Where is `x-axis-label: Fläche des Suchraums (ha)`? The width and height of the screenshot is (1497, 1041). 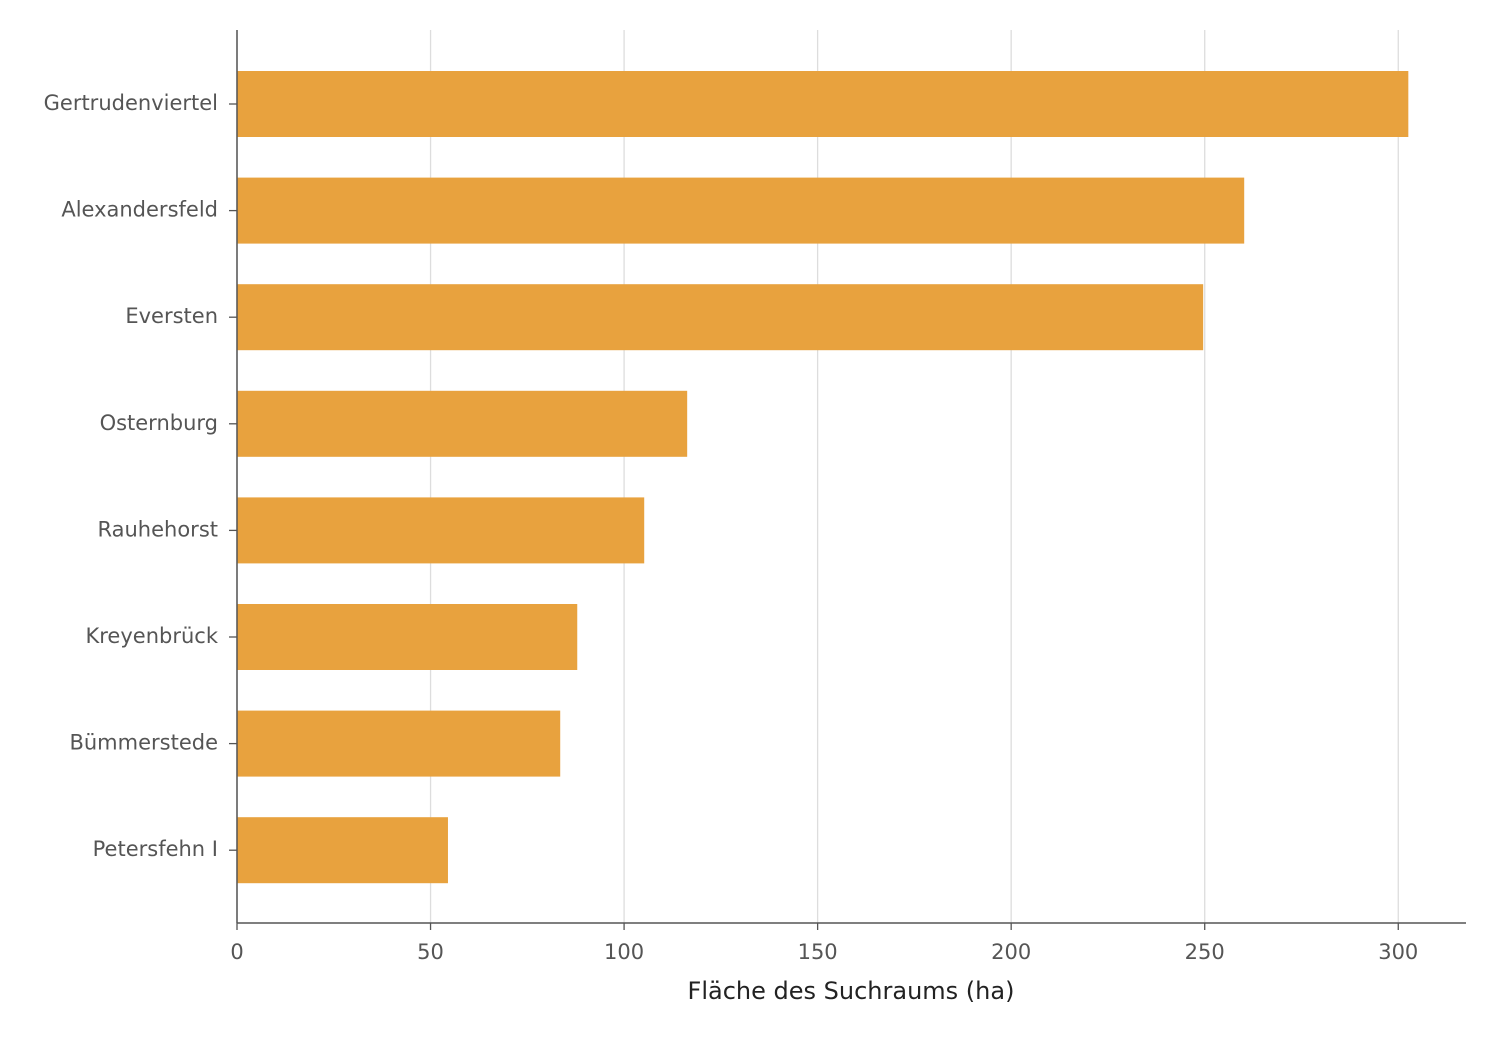 x-axis-label: Fläche des Suchraums (ha) is located at coordinates (851, 991).